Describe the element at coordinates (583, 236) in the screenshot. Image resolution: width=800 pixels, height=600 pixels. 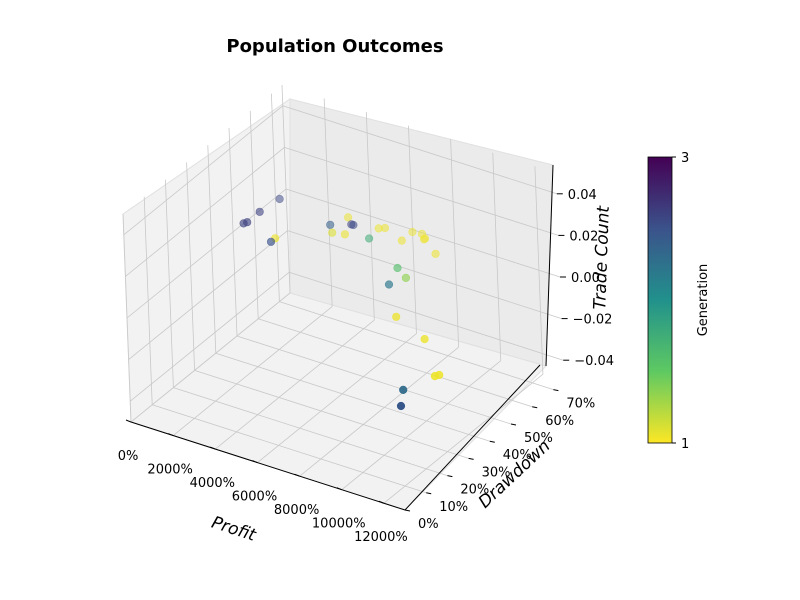
I see `z-tick-label: 0.02` at that location.